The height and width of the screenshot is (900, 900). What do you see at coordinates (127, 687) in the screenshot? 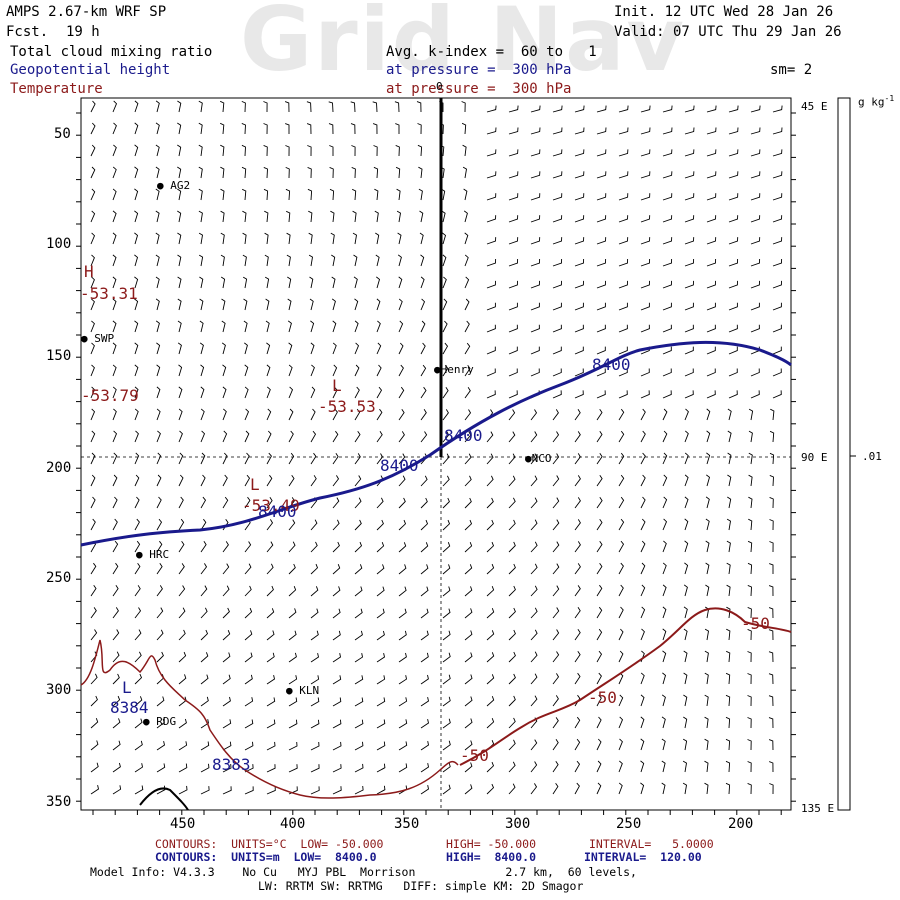
I see `low-marker-bottom: L` at bounding box center [127, 687].